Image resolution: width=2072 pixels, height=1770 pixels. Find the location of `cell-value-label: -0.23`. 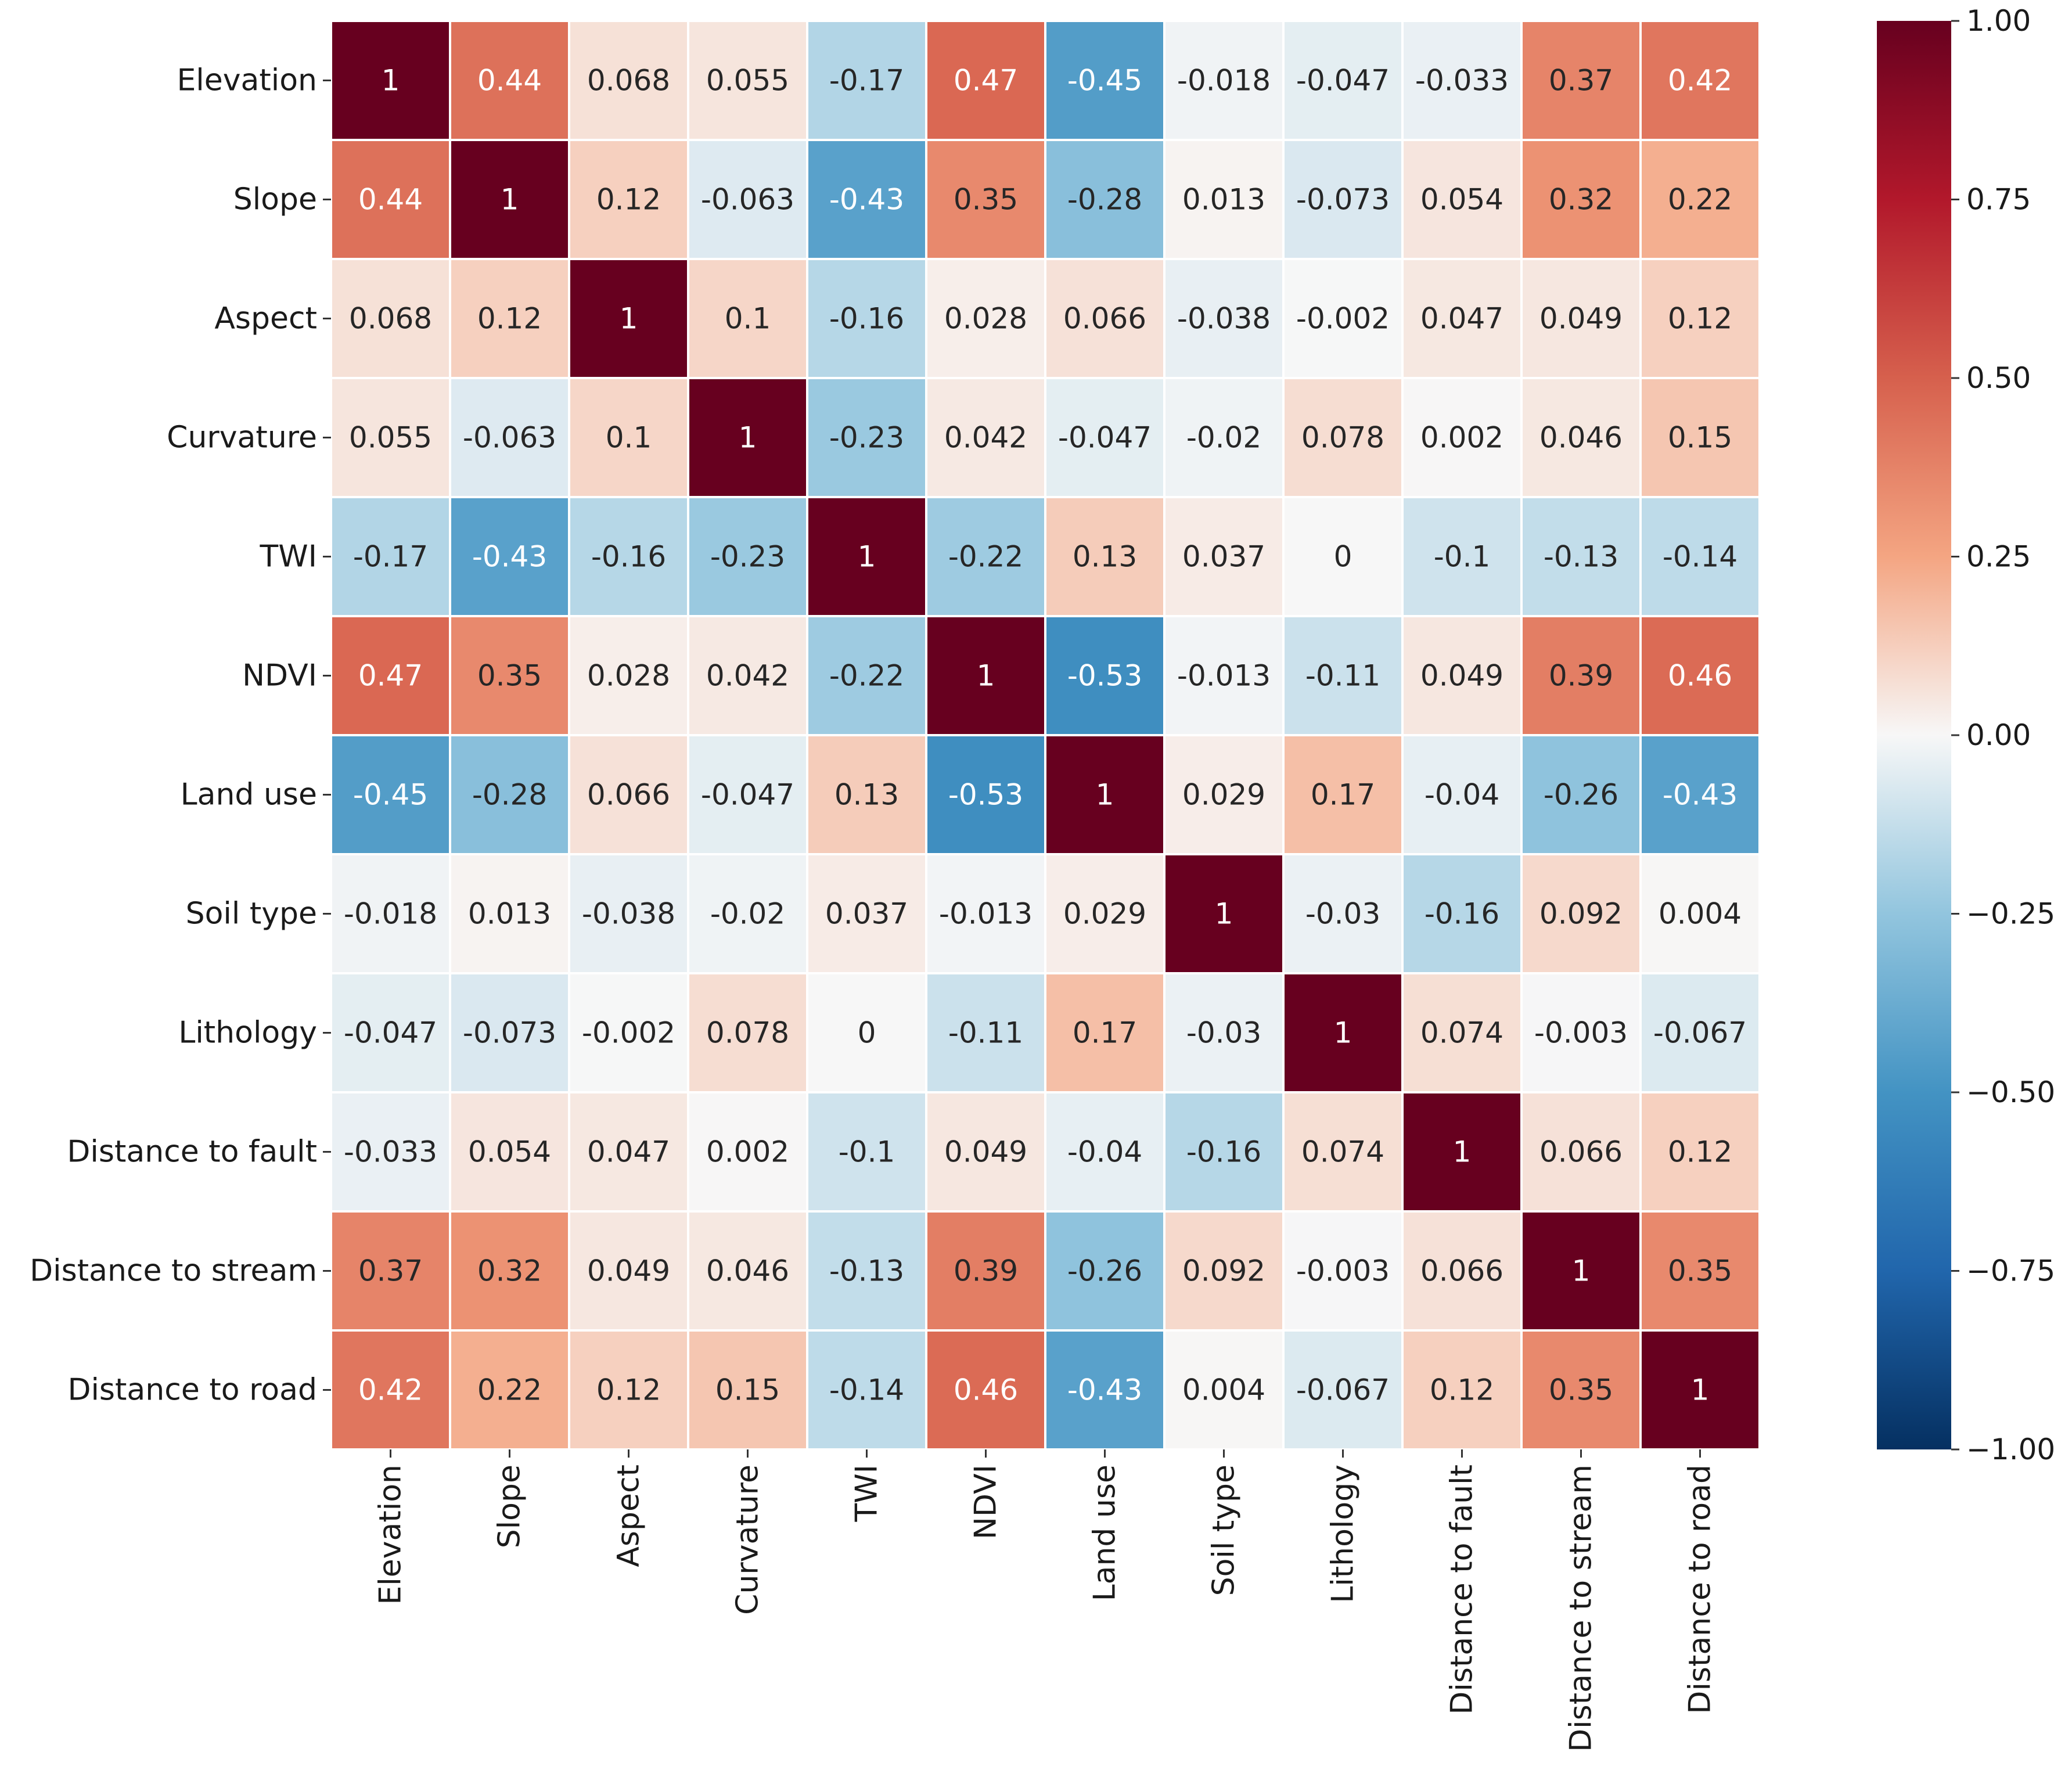

cell-value-label: -0.23 is located at coordinates (866, 438).